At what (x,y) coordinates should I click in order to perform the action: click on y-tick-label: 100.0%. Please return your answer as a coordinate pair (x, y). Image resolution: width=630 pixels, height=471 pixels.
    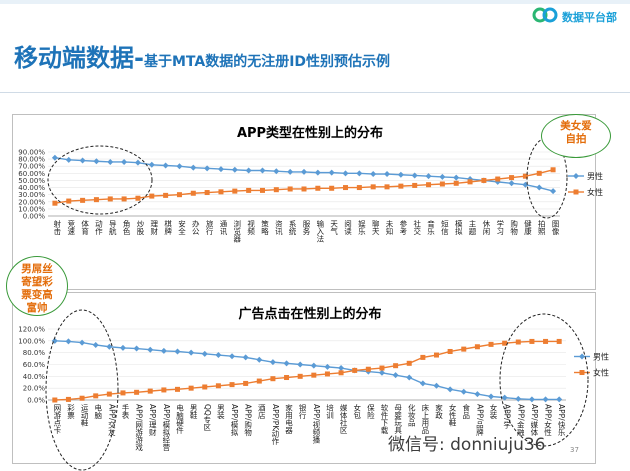
    Looking at the image, I should click on (31, 341).